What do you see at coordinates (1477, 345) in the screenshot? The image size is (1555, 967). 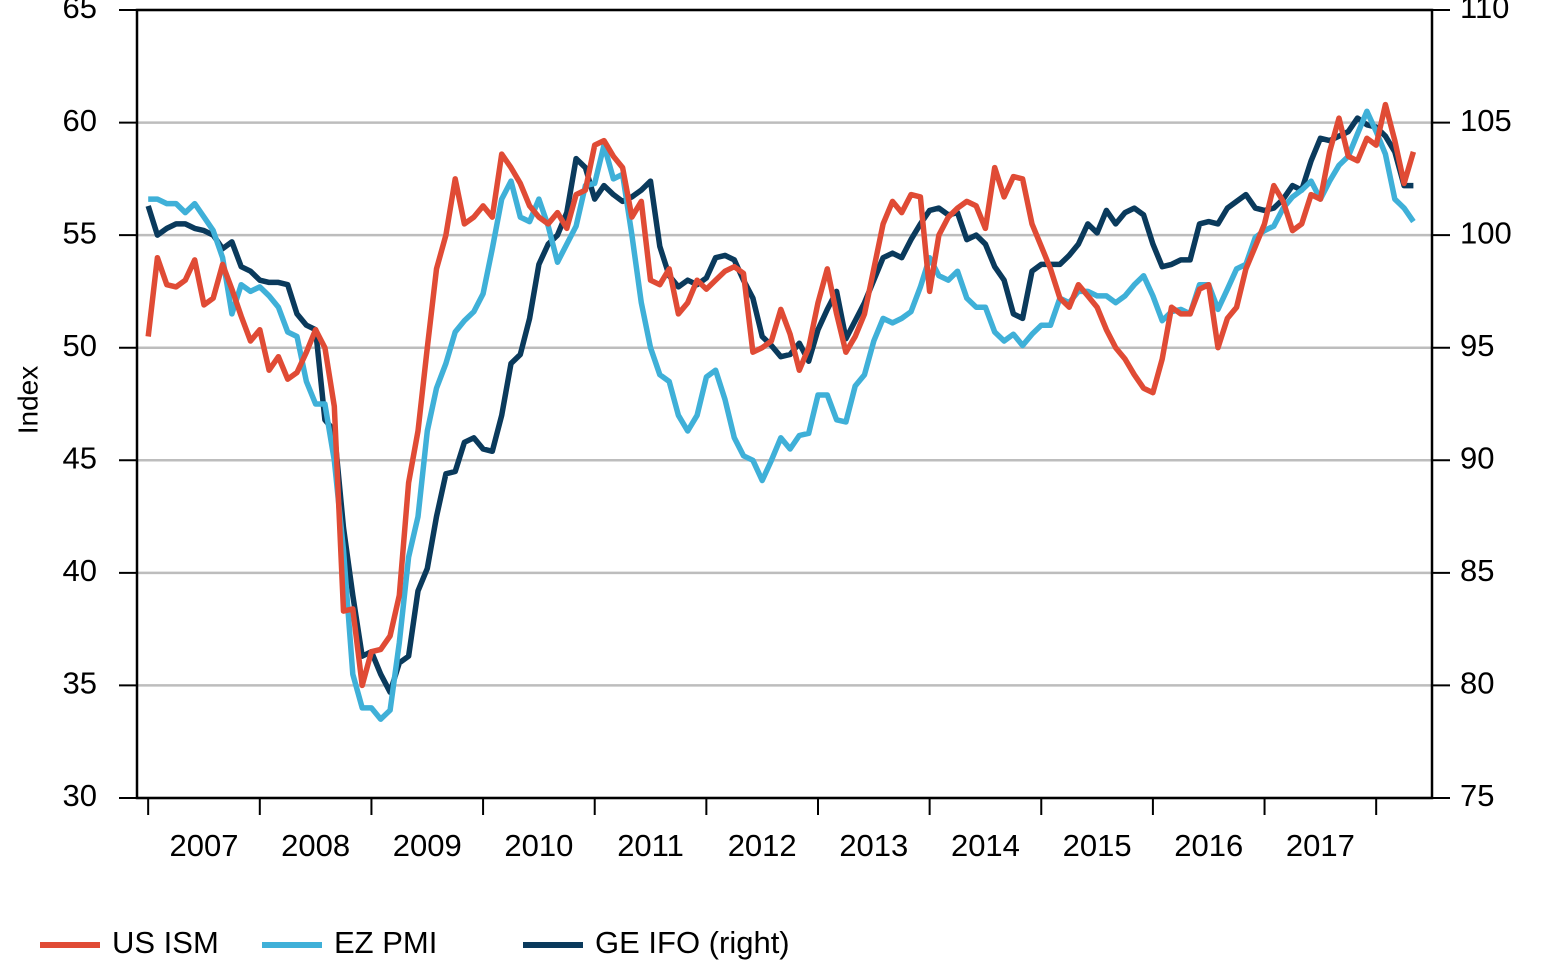 I see `y2-tick-label: 95` at bounding box center [1477, 345].